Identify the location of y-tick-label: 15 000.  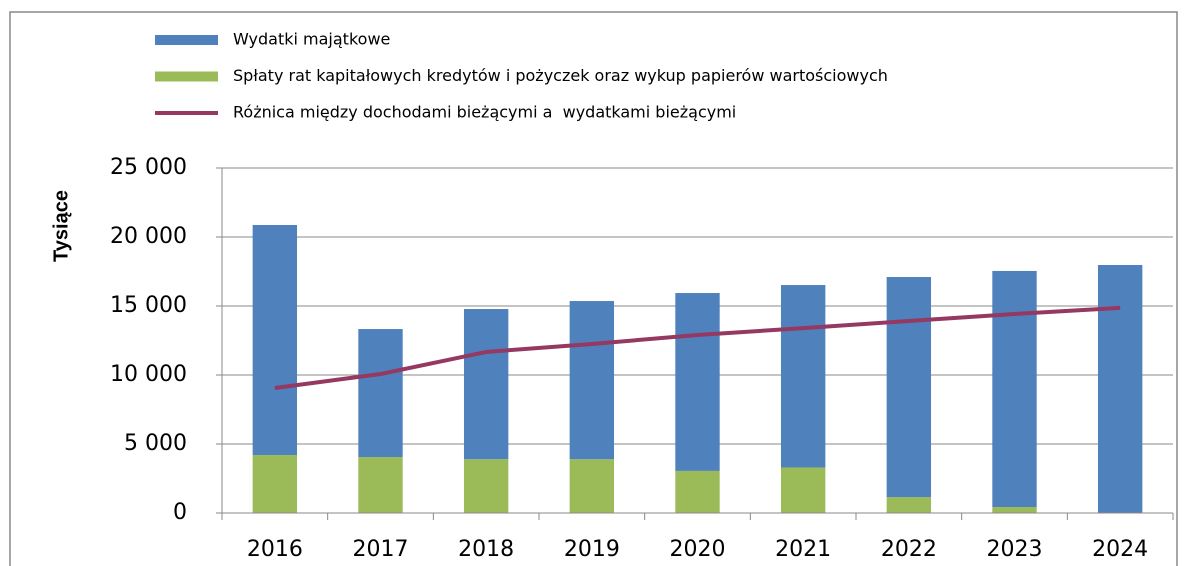
(148, 305).